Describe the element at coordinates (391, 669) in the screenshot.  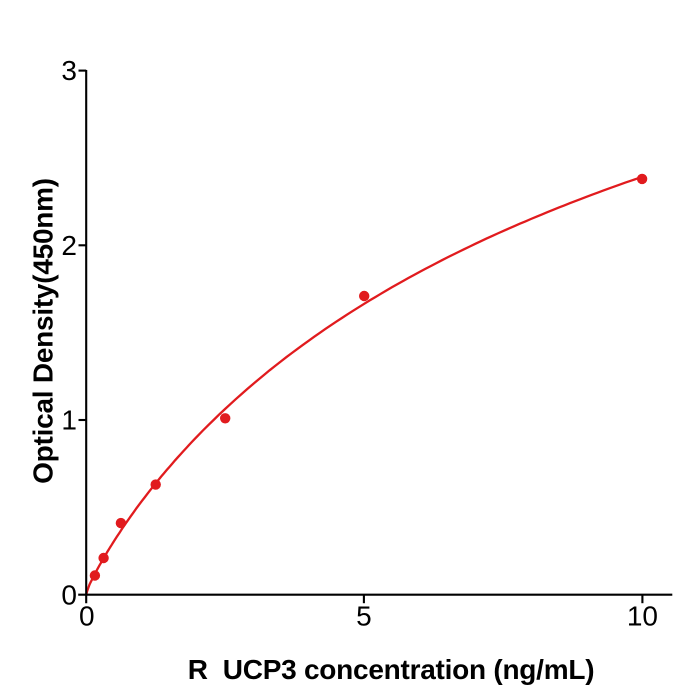
I see `svg-text: R UCP3 concentration (ng/mL)` at that location.